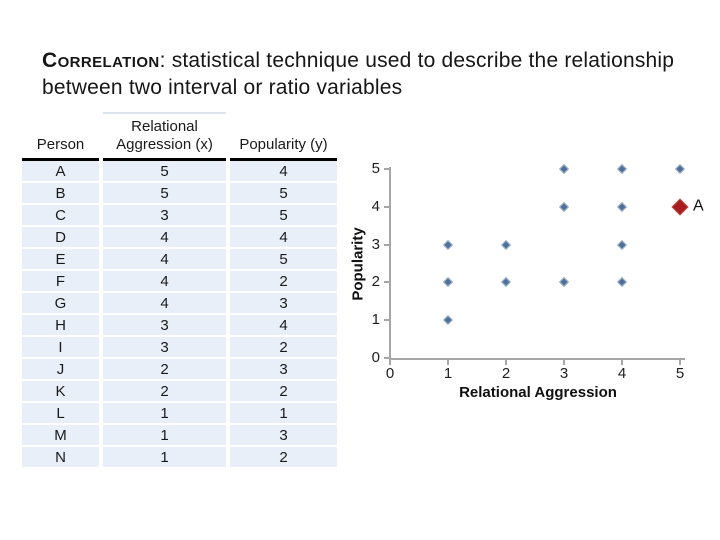 The height and width of the screenshot is (540, 720). What do you see at coordinates (60, 304) in the screenshot?
I see `table-cell: G` at bounding box center [60, 304].